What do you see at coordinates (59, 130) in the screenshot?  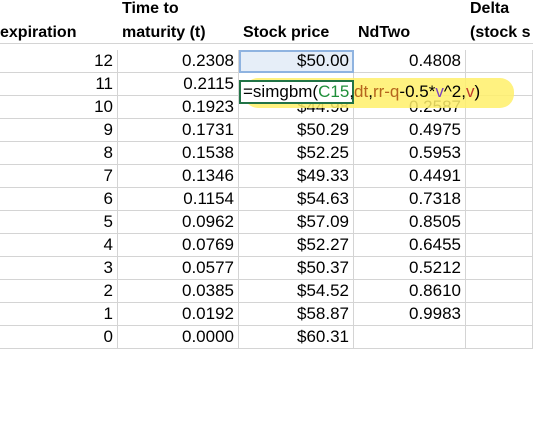 I see `cell-expiration: 9` at bounding box center [59, 130].